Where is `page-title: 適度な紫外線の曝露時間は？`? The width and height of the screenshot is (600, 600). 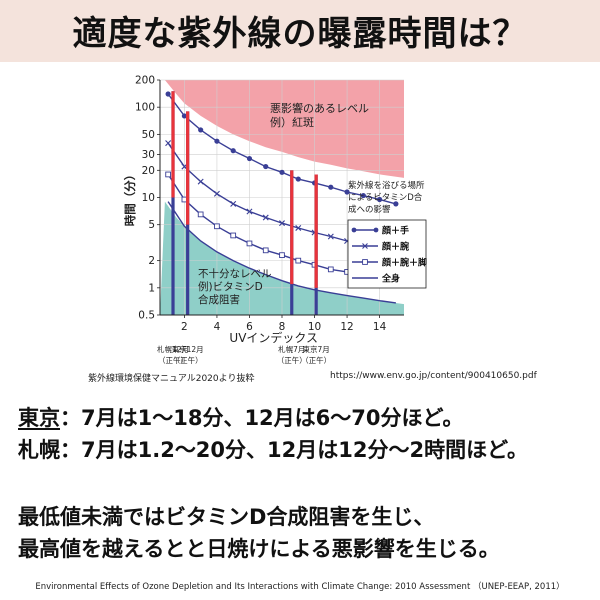 page-title: 適度な紫外線の曝露時間は？ is located at coordinates (300, 34).